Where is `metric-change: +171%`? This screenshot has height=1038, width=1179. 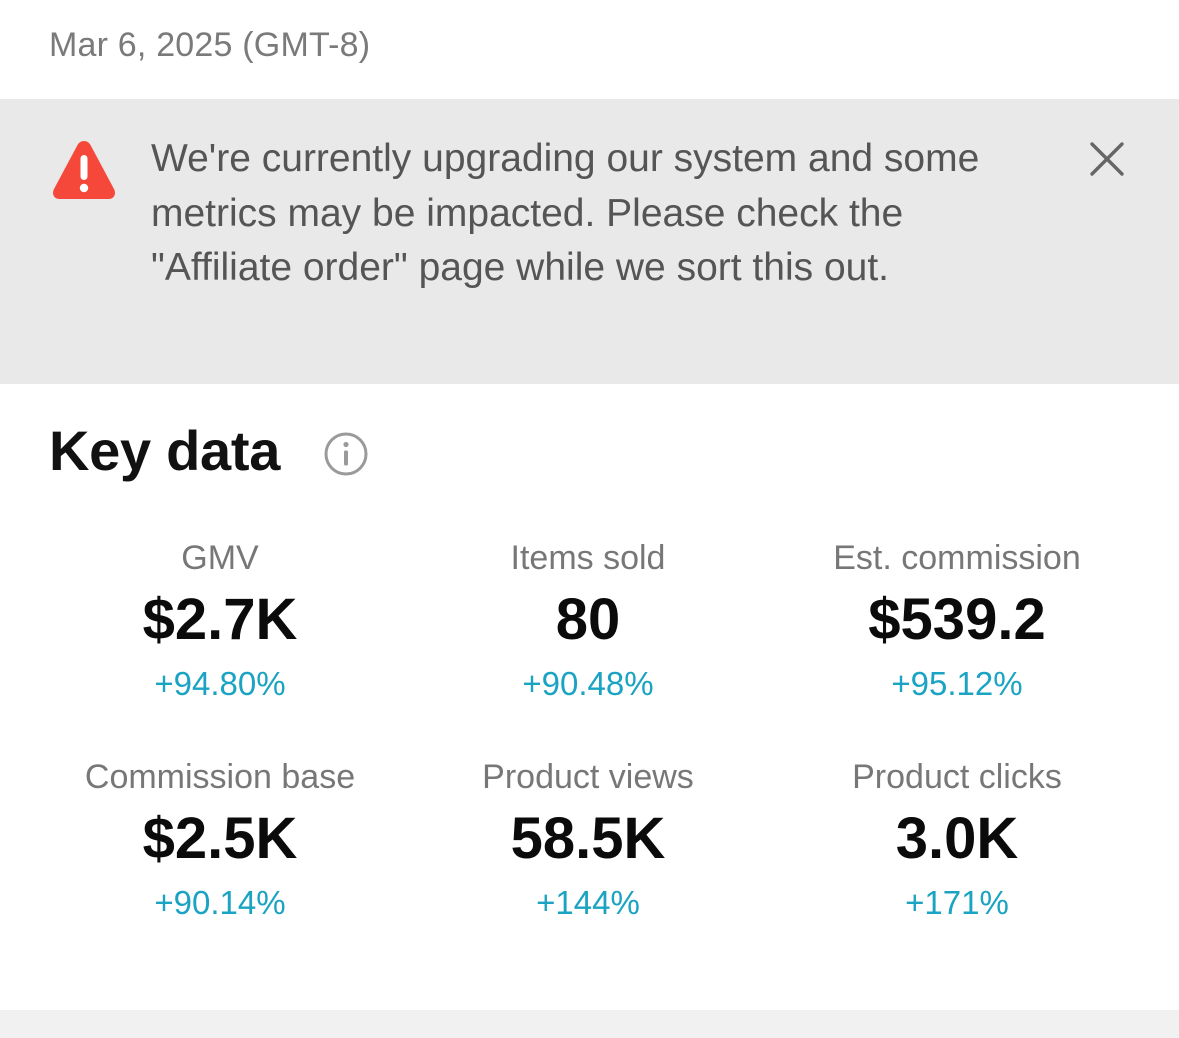 metric-change: +171% is located at coordinates (957, 902).